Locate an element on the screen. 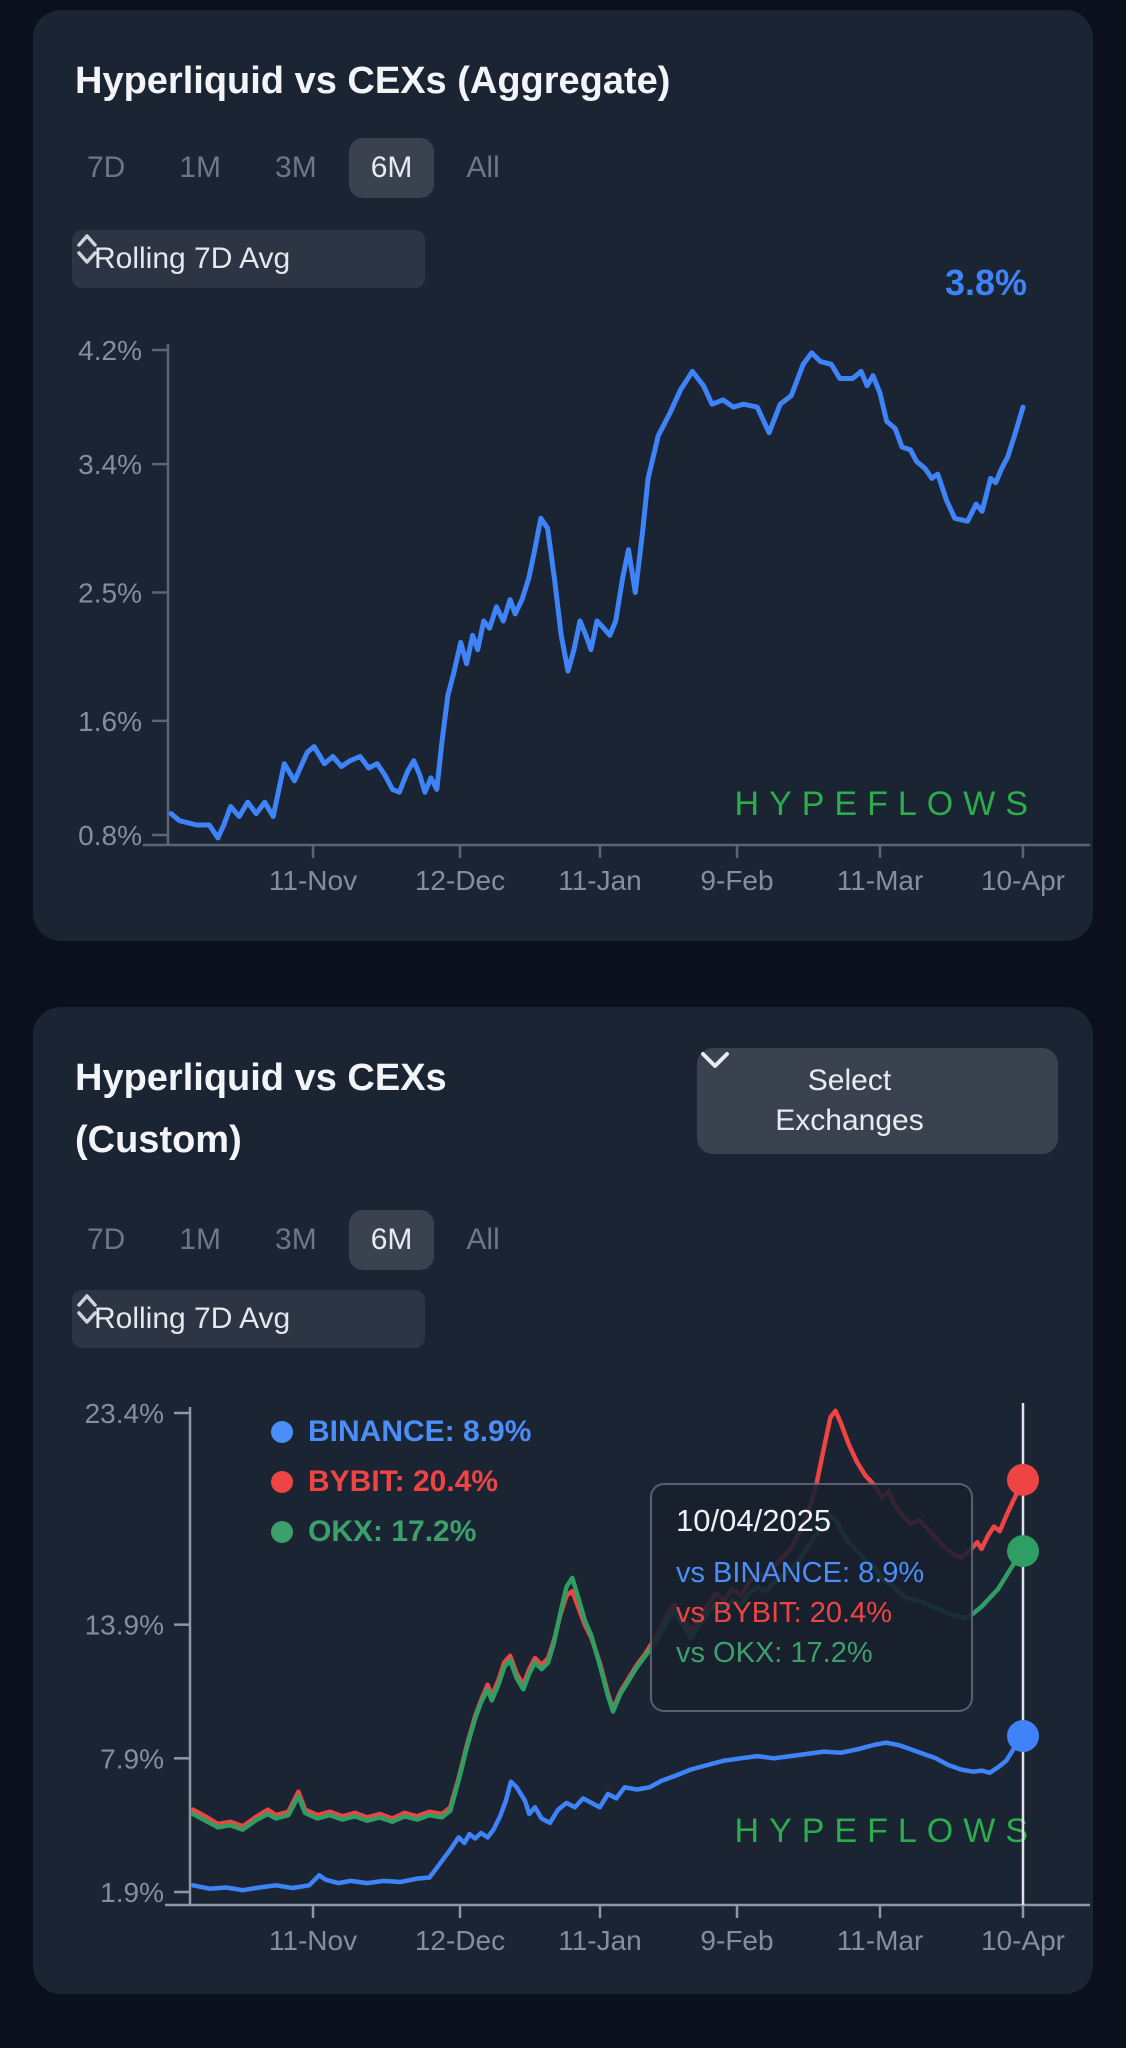  svg-text: 3.4% is located at coordinates (110, 464).